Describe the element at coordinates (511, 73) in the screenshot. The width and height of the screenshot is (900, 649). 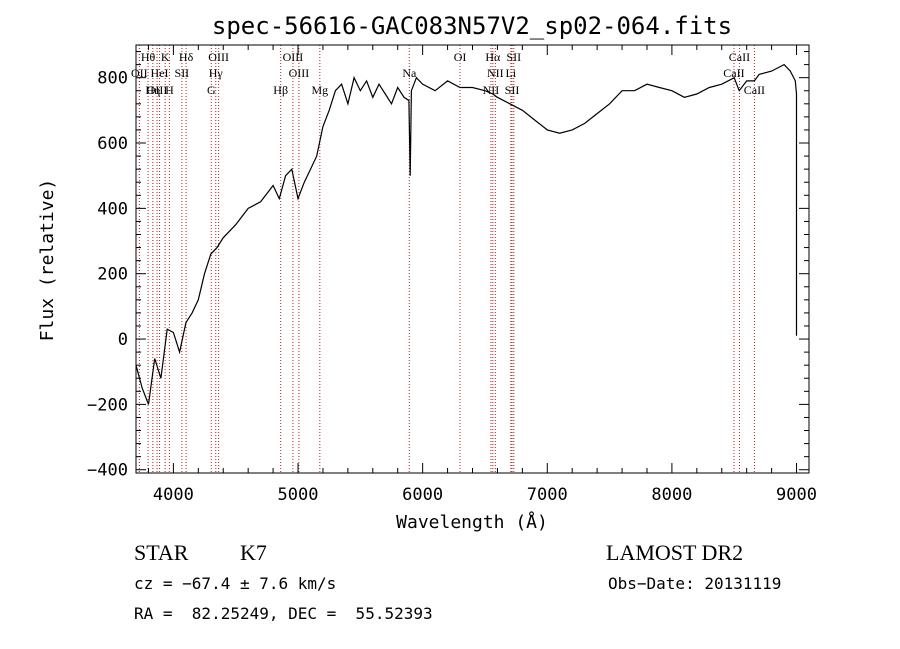
I see `line-label-16: Li` at that location.